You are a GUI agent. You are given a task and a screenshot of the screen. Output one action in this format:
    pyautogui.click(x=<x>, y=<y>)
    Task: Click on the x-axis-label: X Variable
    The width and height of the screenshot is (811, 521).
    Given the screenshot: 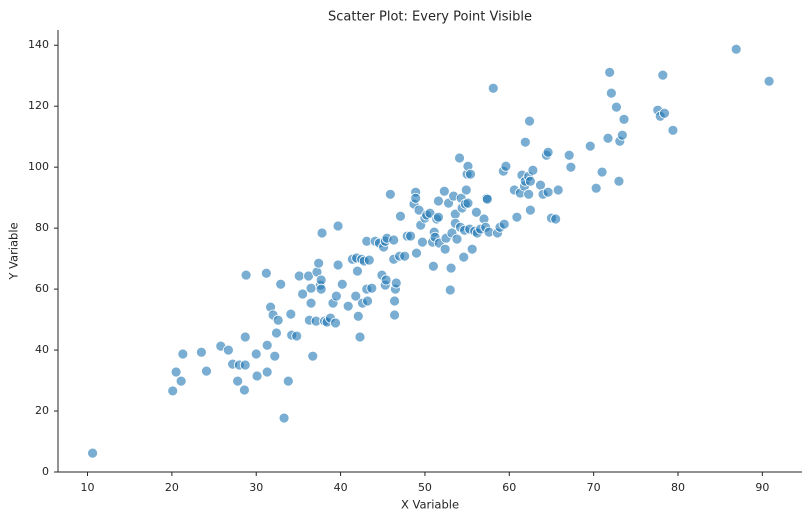 What is the action you would take?
    pyautogui.click(x=430, y=505)
    